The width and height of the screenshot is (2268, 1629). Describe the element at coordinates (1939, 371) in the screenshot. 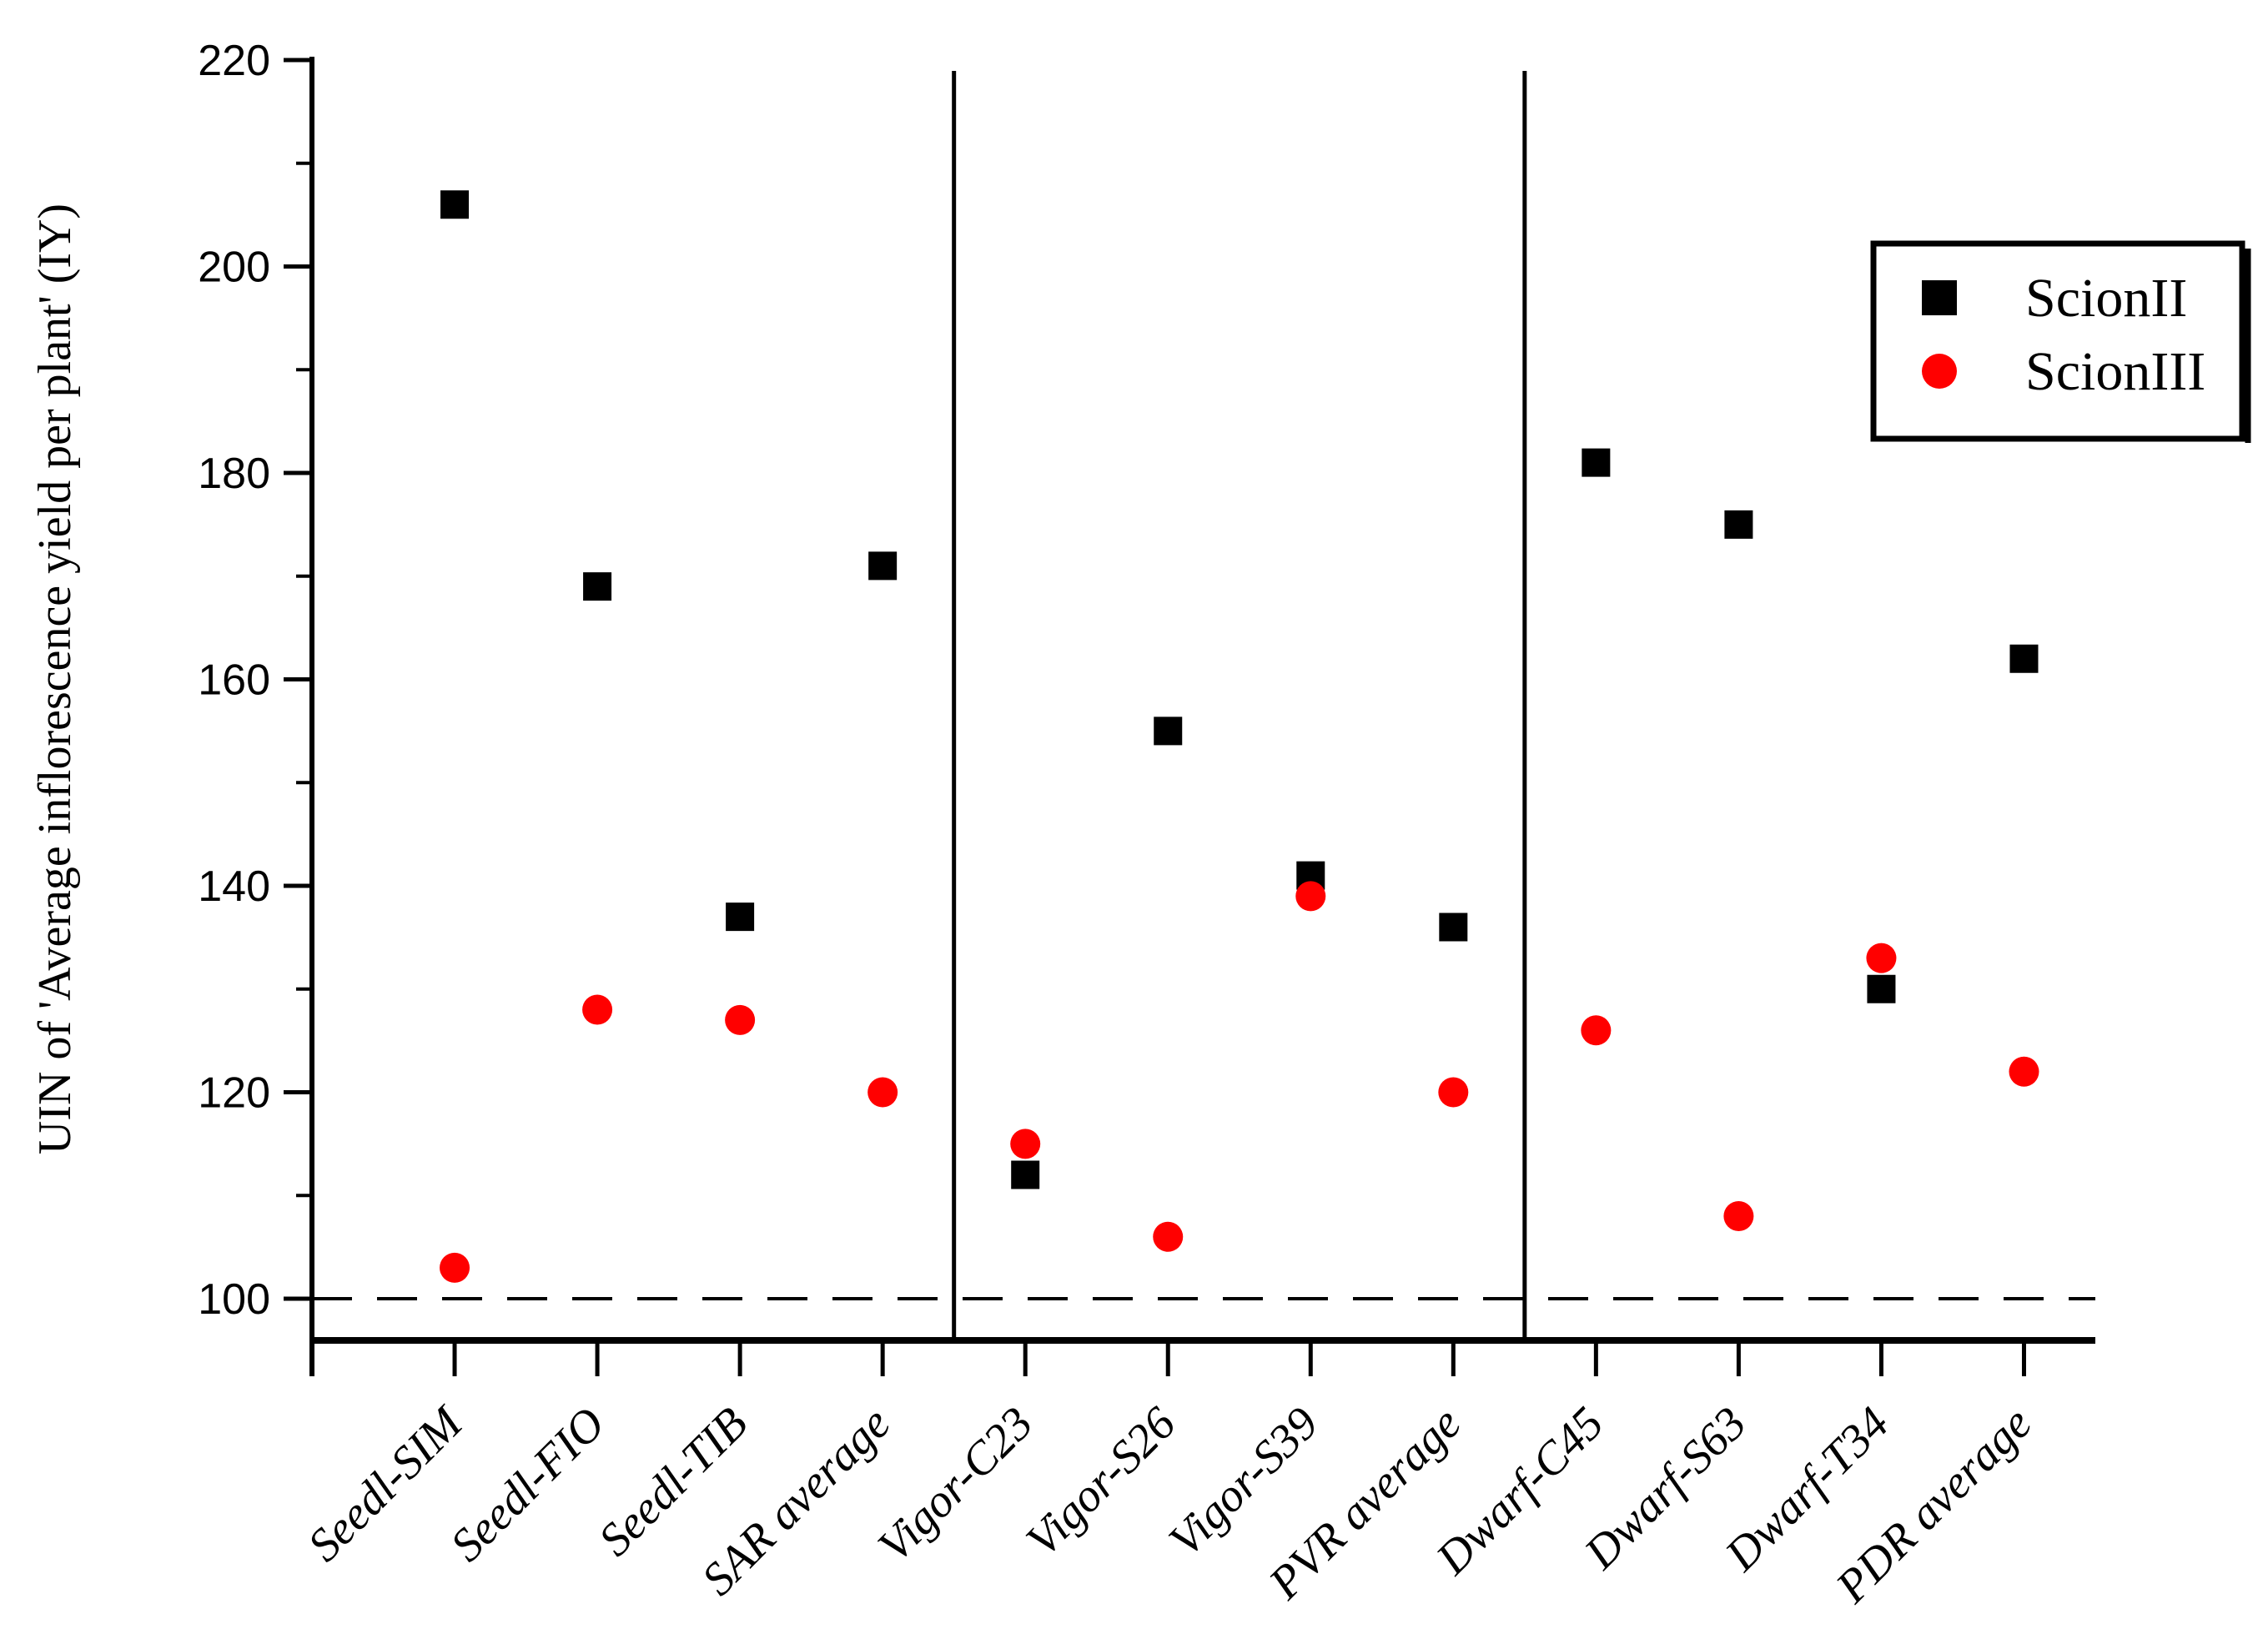

I see `legend-marker-ScionIII` at that location.